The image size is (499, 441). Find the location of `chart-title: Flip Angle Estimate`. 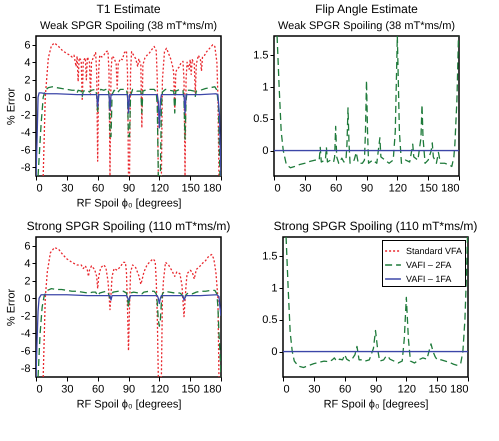

chart-title: Flip Angle Estimate is located at coordinates (366, 9).